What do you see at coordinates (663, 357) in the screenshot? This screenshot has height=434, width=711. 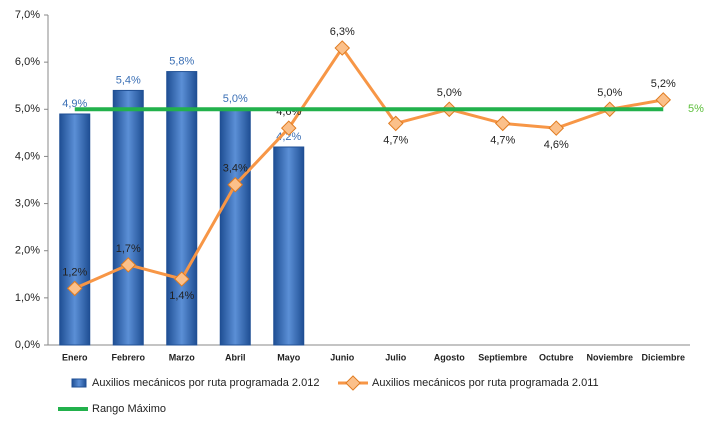 I see `x-tick-label: Diciembre` at bounding box center [663, 357].